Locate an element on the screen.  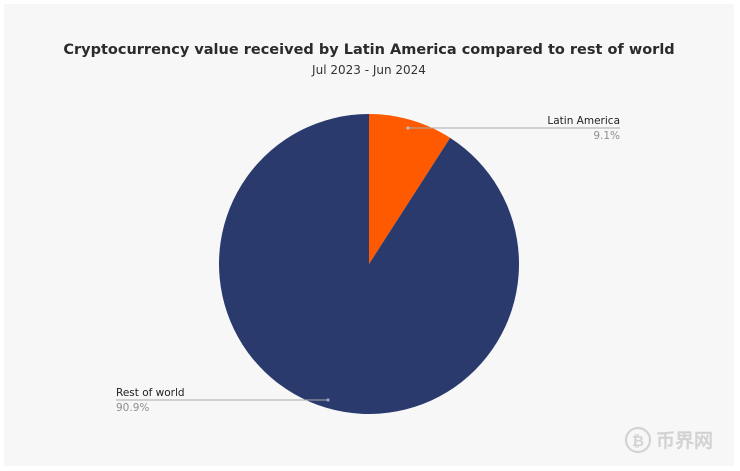
slice-label-rest-of-world: Rest of world is located at coordinates (150, 393).